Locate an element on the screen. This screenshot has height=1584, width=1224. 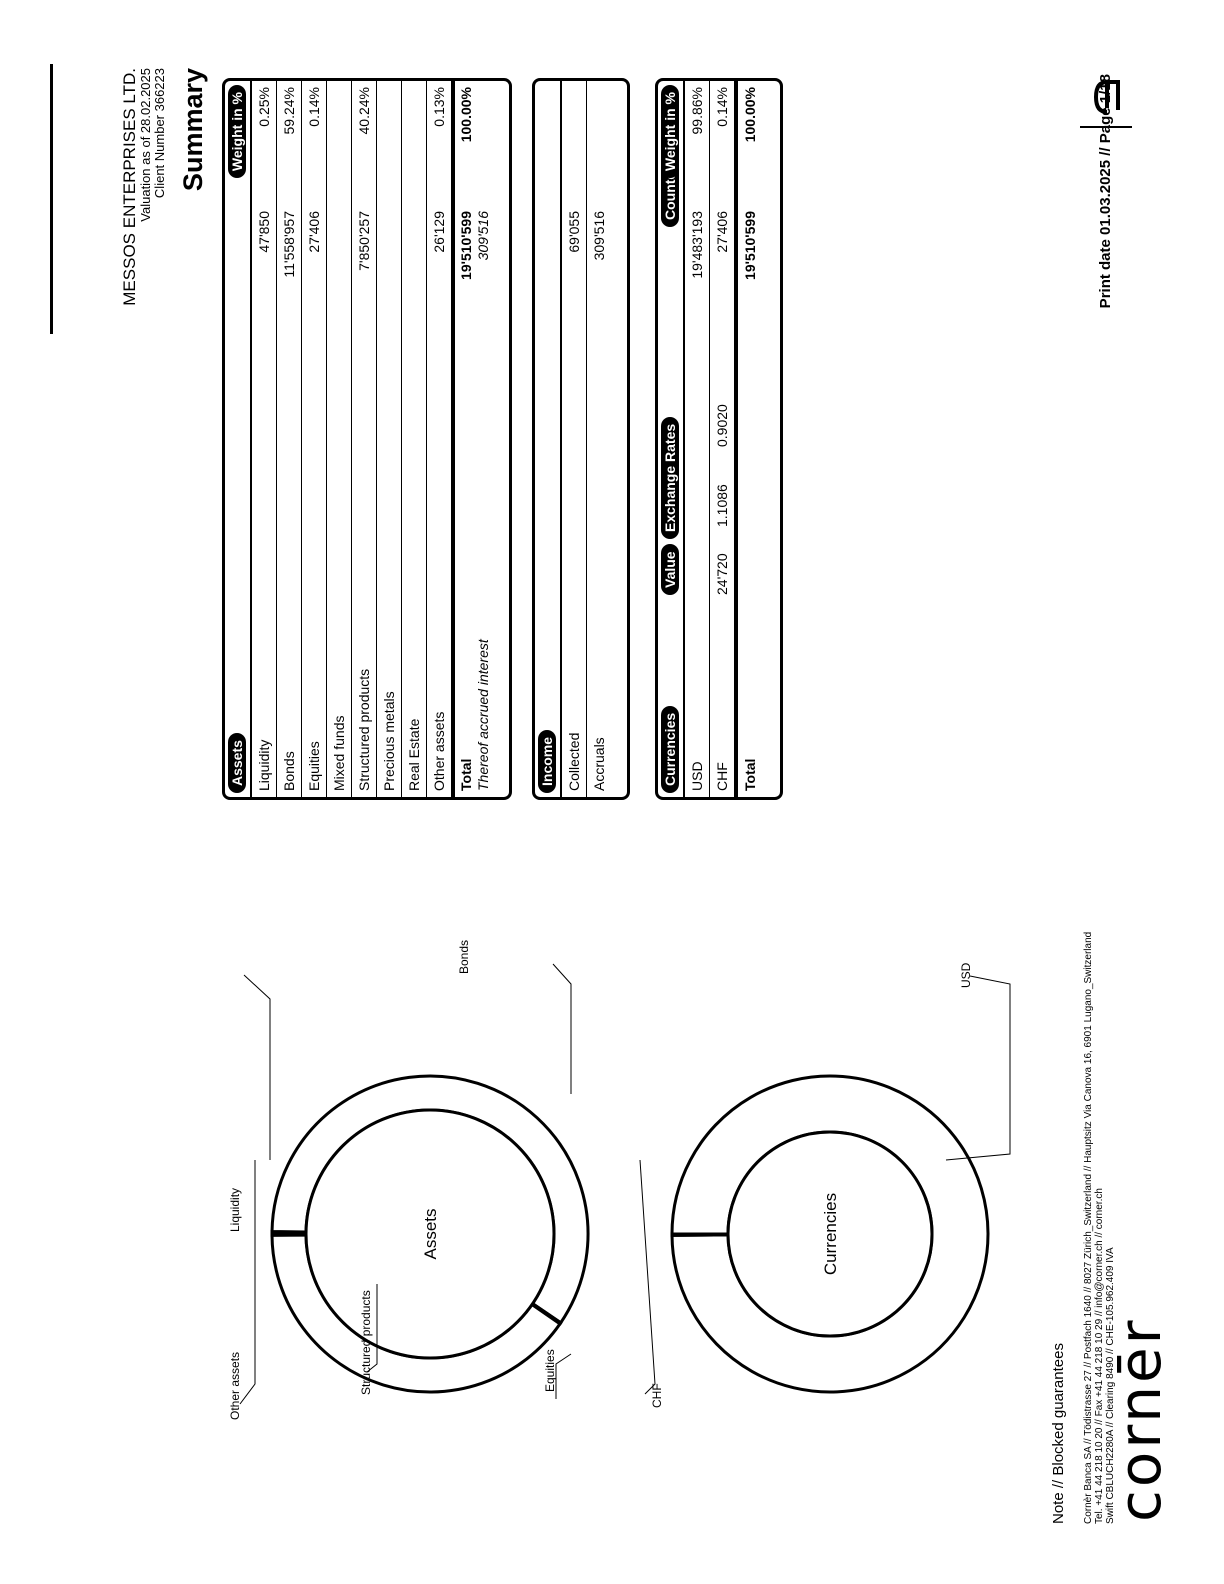
label-other-assets: Other assets is located at coordinates (235, 1385).